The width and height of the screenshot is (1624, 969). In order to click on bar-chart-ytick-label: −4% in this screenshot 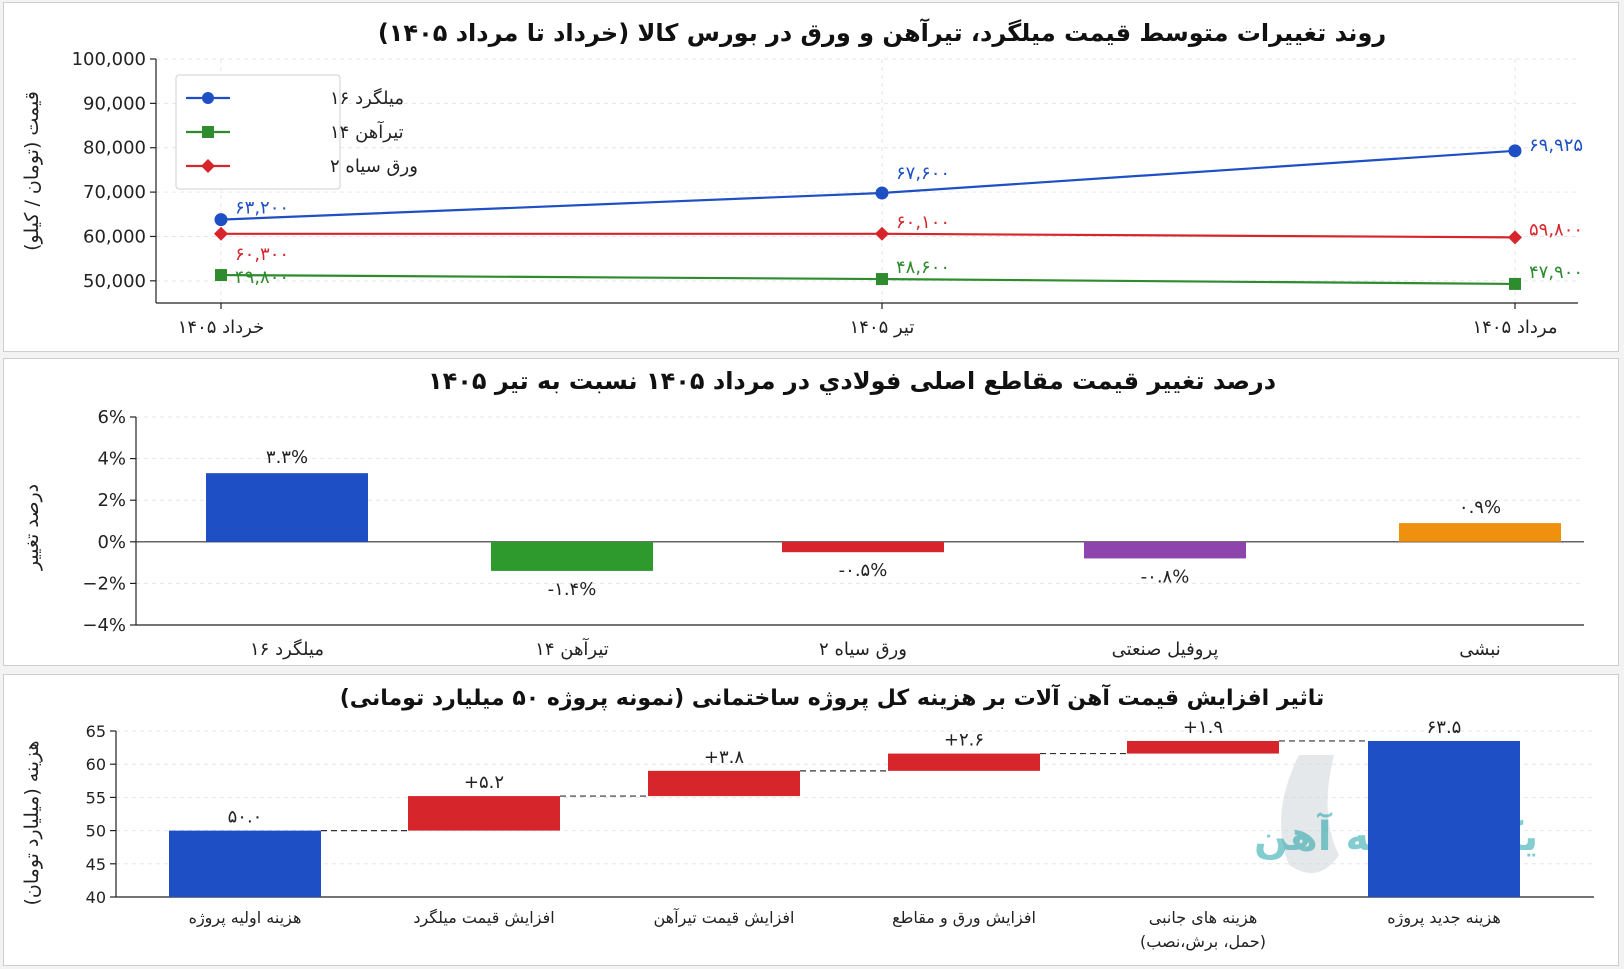, I will do `click(104, 625)`.